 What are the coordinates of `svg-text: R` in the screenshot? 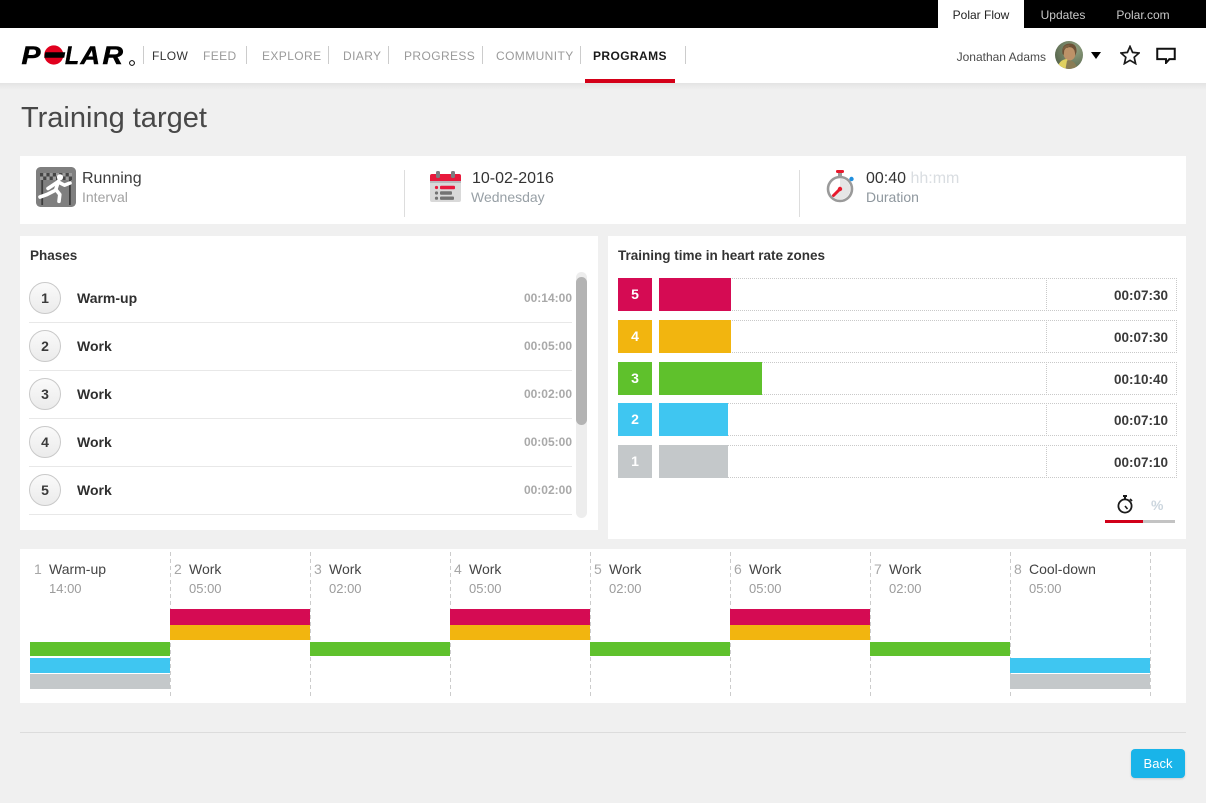 It's located at (113, 55).